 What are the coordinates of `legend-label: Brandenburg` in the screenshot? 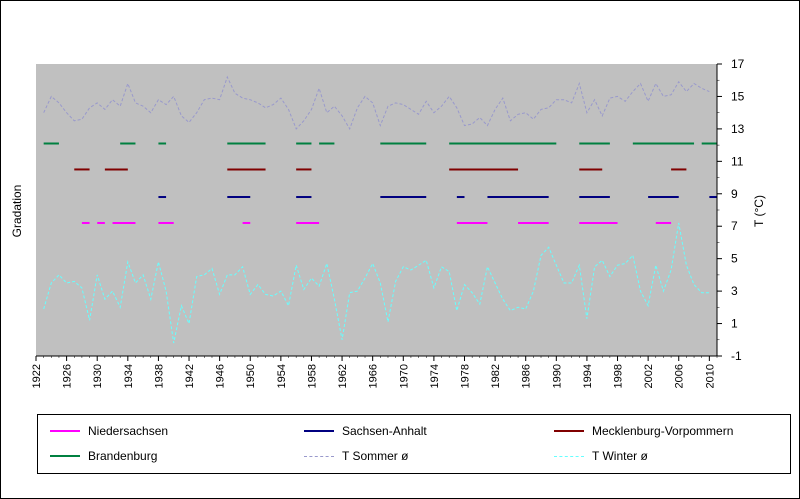 It's located at (123, 456).